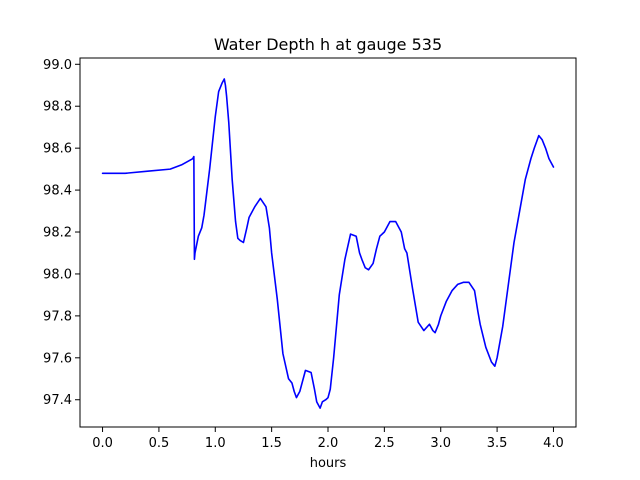  Describe the element at coordinates (440, 443) in the screenshot. I see `x-tick-label: 3.0` at that location.